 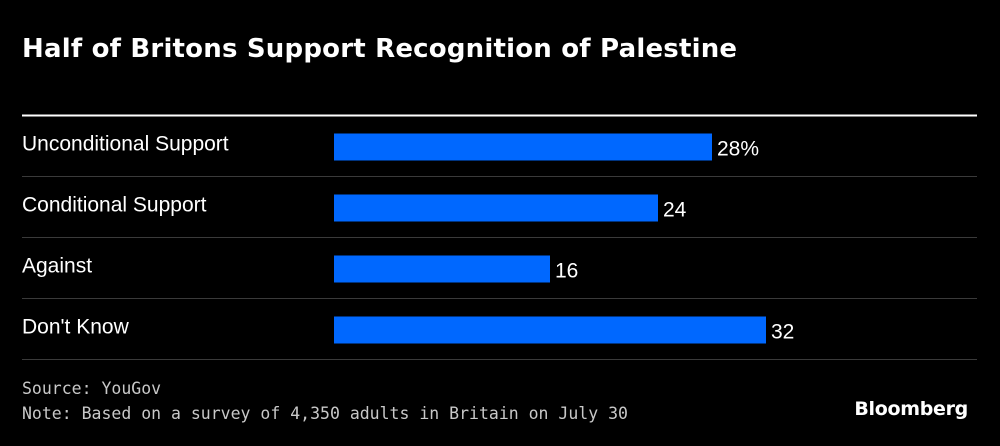 What do you see at coordinates (675, 210) in the screenshot?
I see `value-label: 24` at bounding box center [675, 210].